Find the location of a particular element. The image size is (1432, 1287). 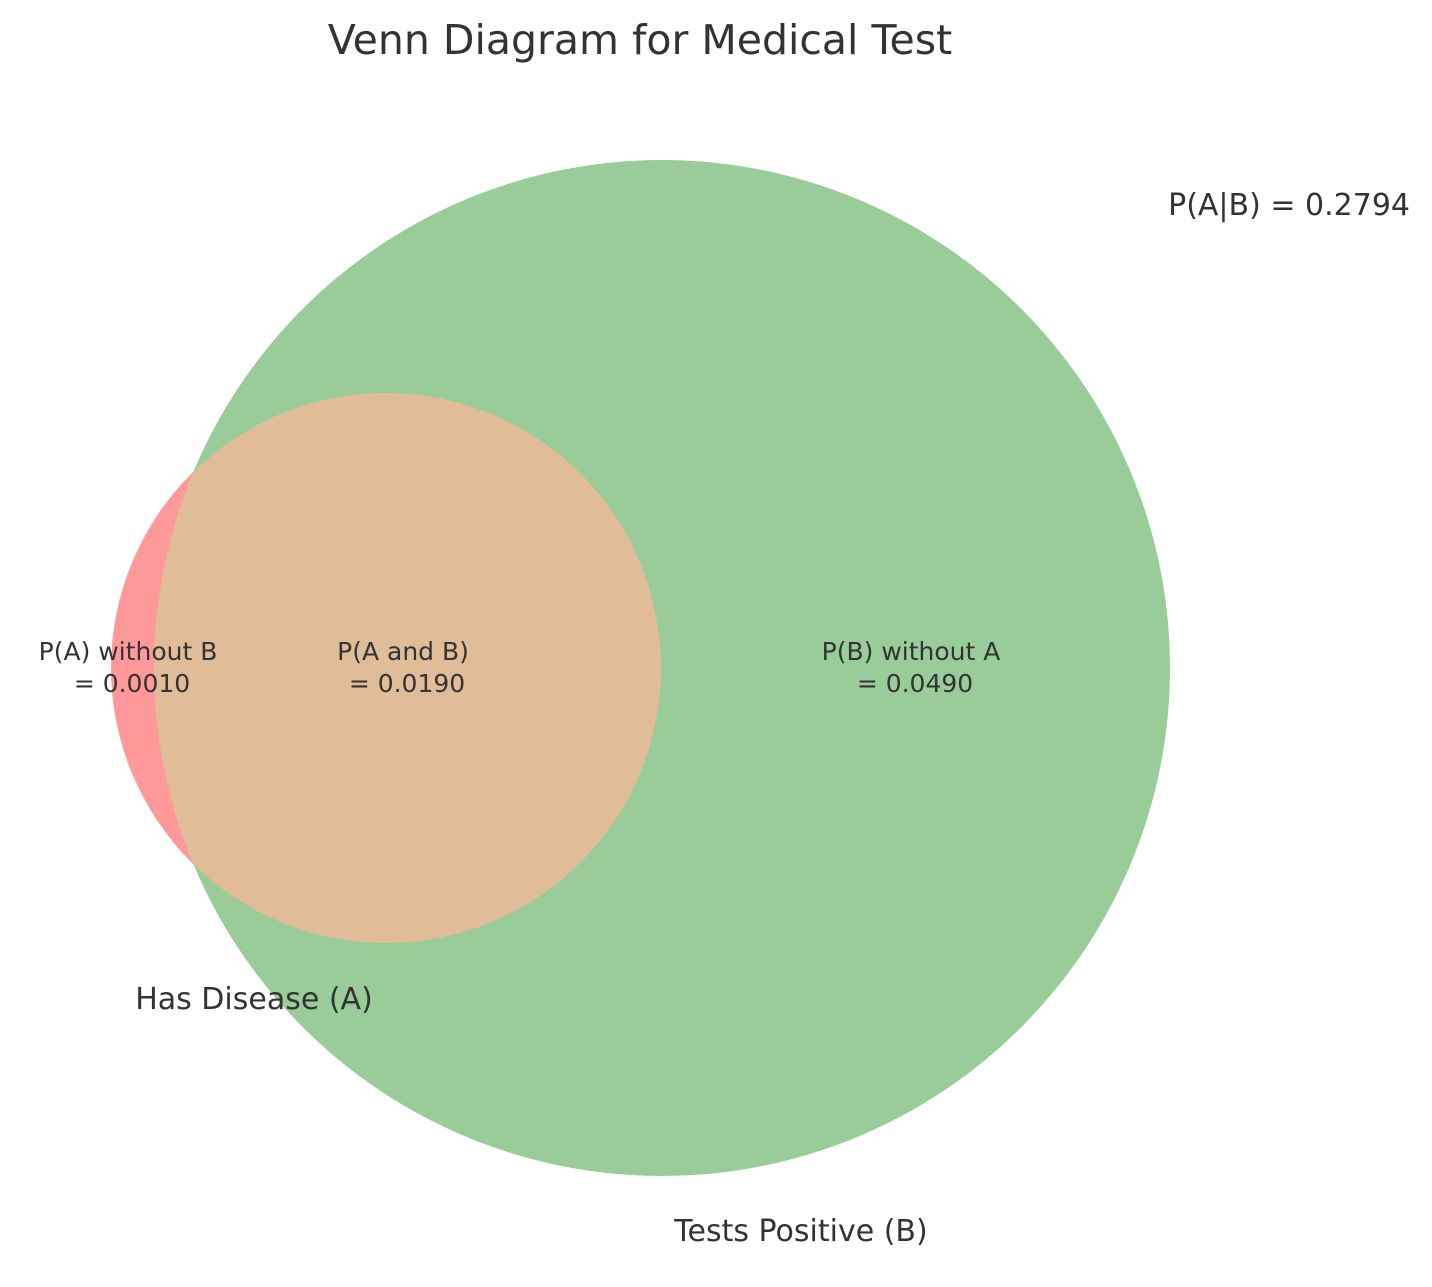

region-a-only-line1: P(A) without B is located at coordinates (128, 651).